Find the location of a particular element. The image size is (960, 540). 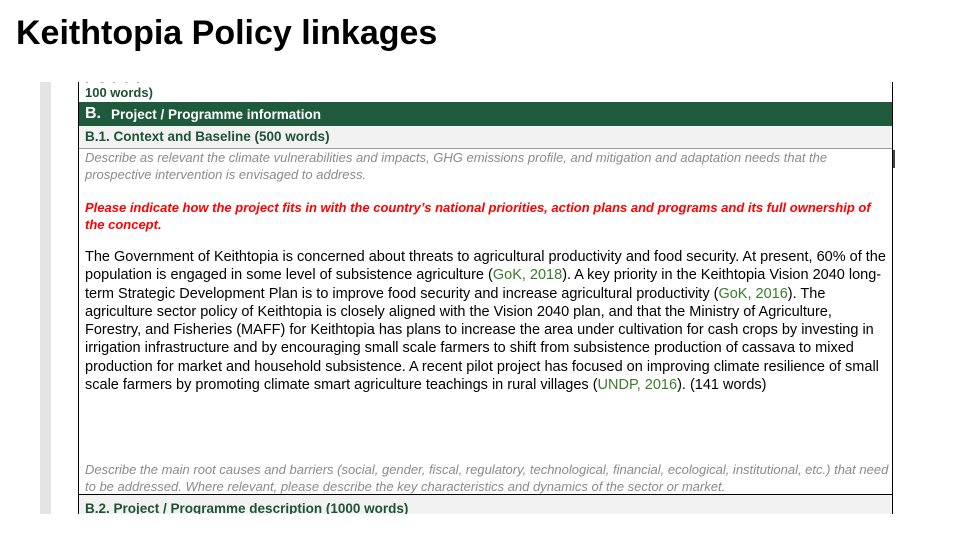

section-header: B. Project / Programme information is located at coordinates (485, 114).